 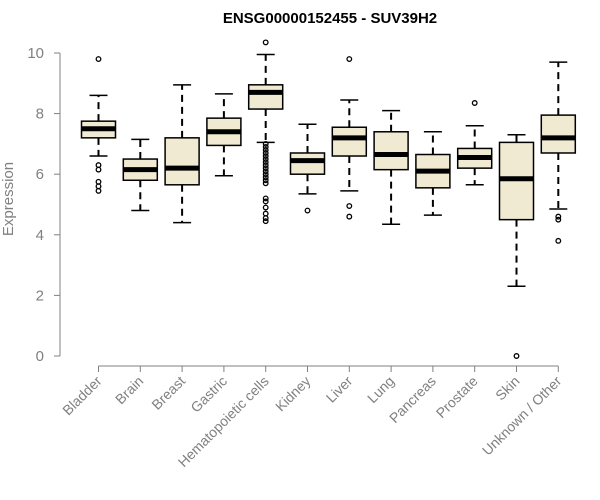 What do you see at coordinates (330, 18) in the screenshot?
I see `chart-title: ENSG00000152455 - SUV39H2` at bounding box center [330, 18].